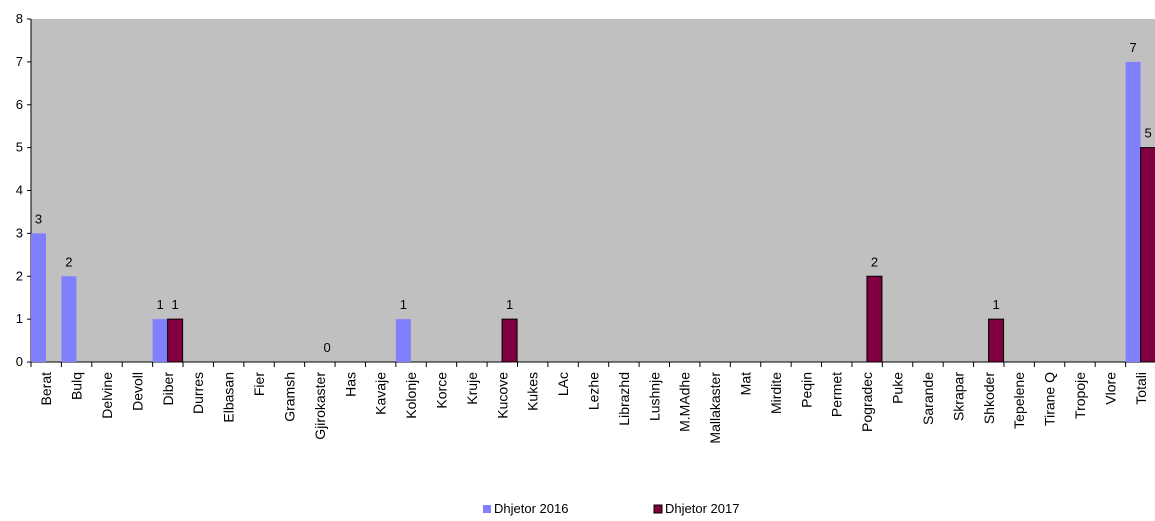 This screenshot has height=521, width=1155. Describe the element at coordinates (715, 408) in the screenshot. I see `category-label: Mallakaster` at that location.